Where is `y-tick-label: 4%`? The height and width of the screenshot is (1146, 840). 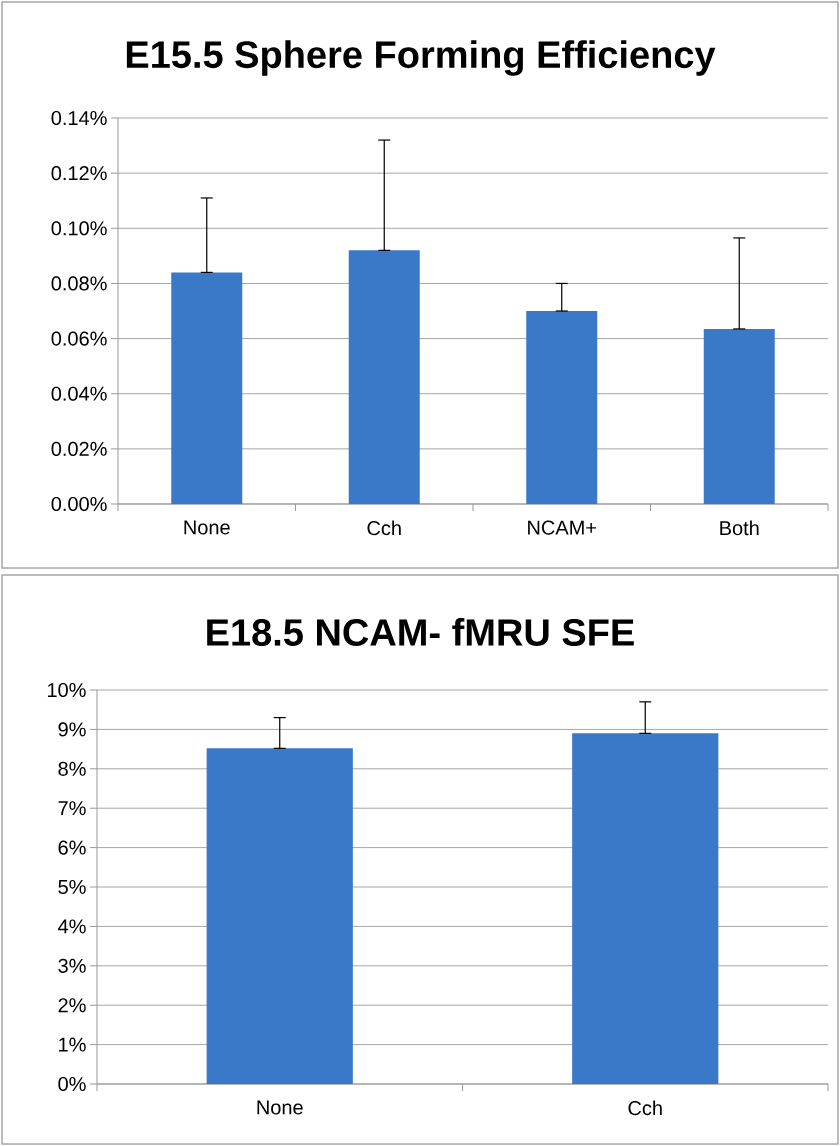 y-tick-label: 4% is located at coordinates (72, 926).